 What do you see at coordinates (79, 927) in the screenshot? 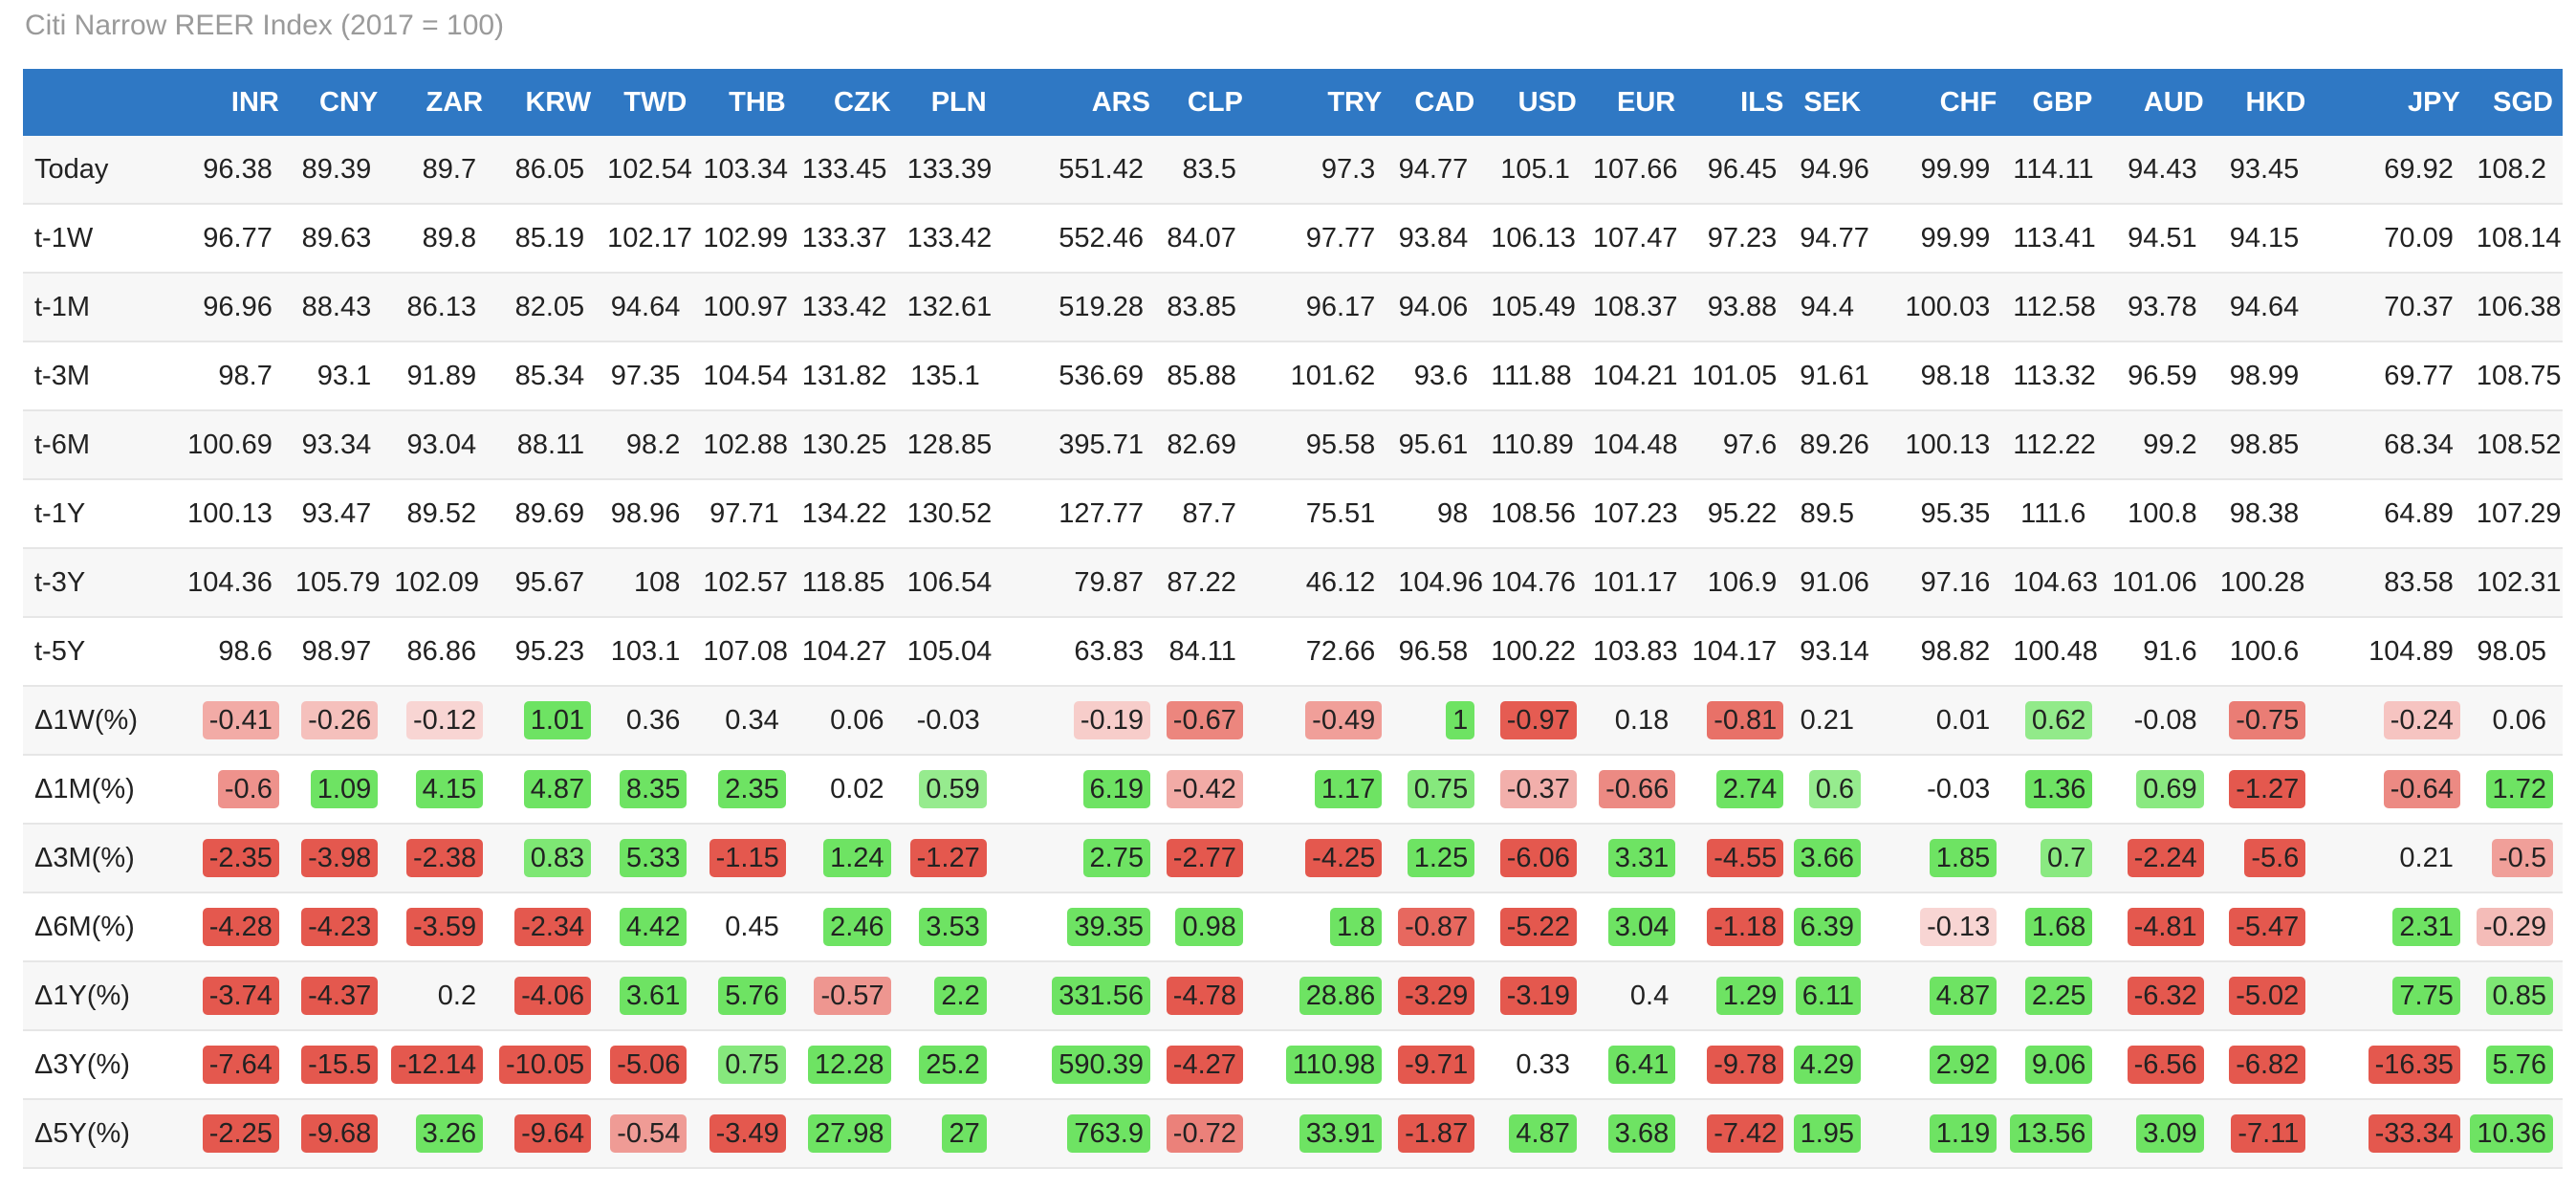
I see `row-label: Δ6M(%)` at bounding box center [79, 927].